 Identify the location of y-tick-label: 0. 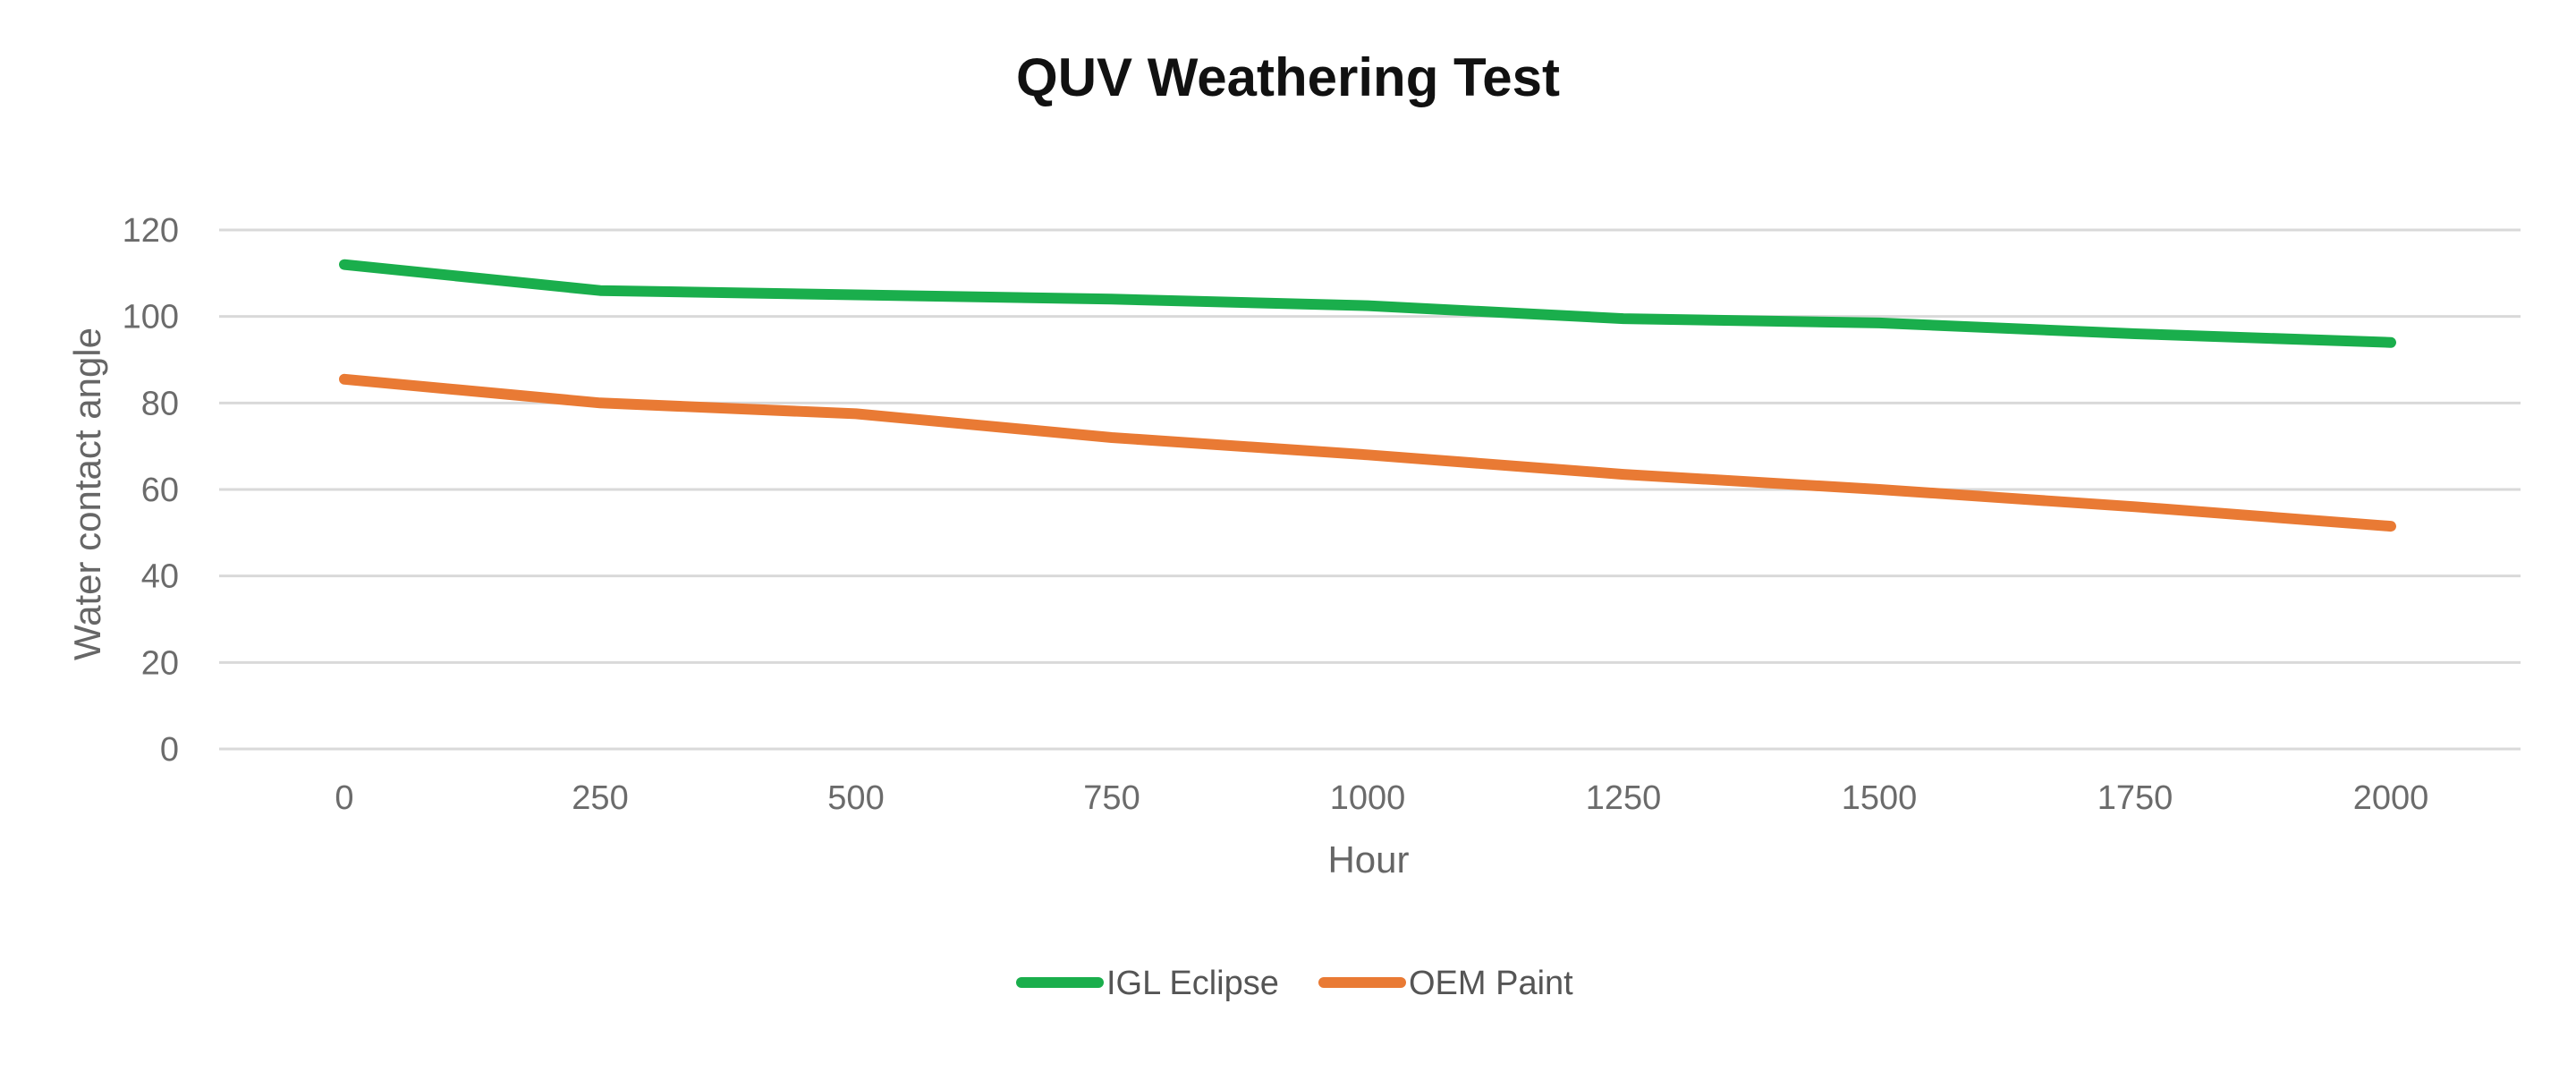
(169, 750).